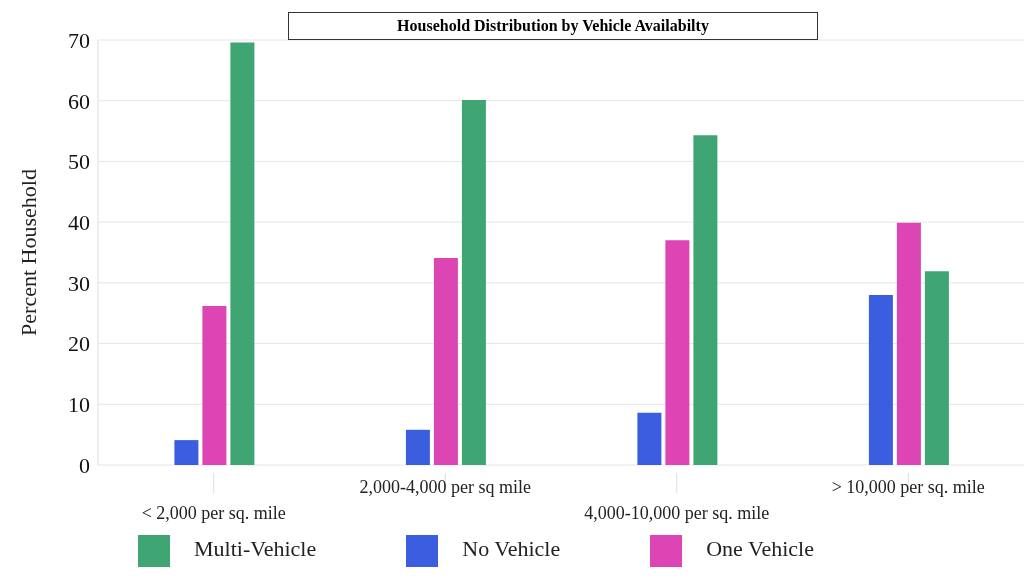 The height and width of the screenshot is (585, 1032). Describe the element at coordinates (79, 283) in the screenshot. I see `y-tick-label: 30` at that location.